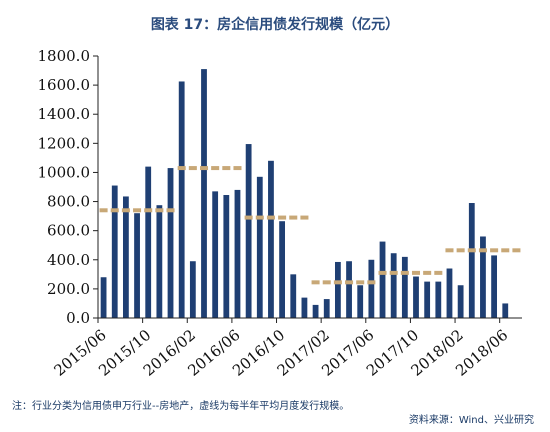 This screenshot has width=550, height=432. I want to click on y-tick-label: 1200.0, so click(64, 143).